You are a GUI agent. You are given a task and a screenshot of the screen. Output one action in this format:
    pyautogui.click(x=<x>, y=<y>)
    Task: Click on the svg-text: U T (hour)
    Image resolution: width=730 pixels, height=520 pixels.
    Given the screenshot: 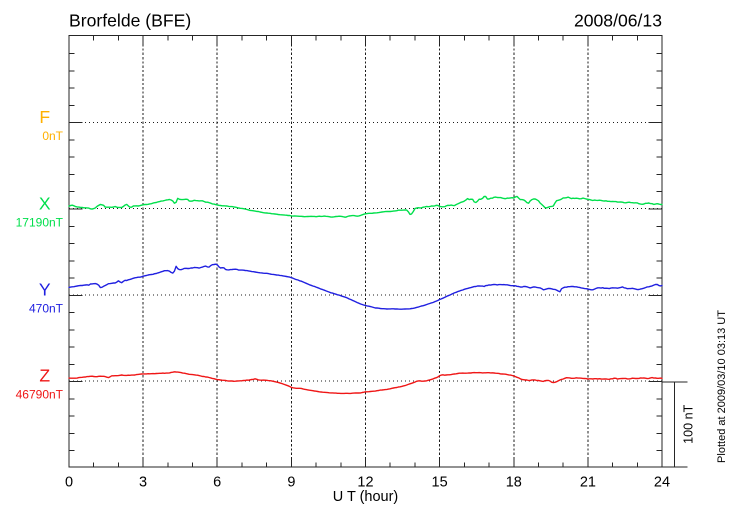 What is the action you would take?
    pyautogui.click(x=366, y=497)
    